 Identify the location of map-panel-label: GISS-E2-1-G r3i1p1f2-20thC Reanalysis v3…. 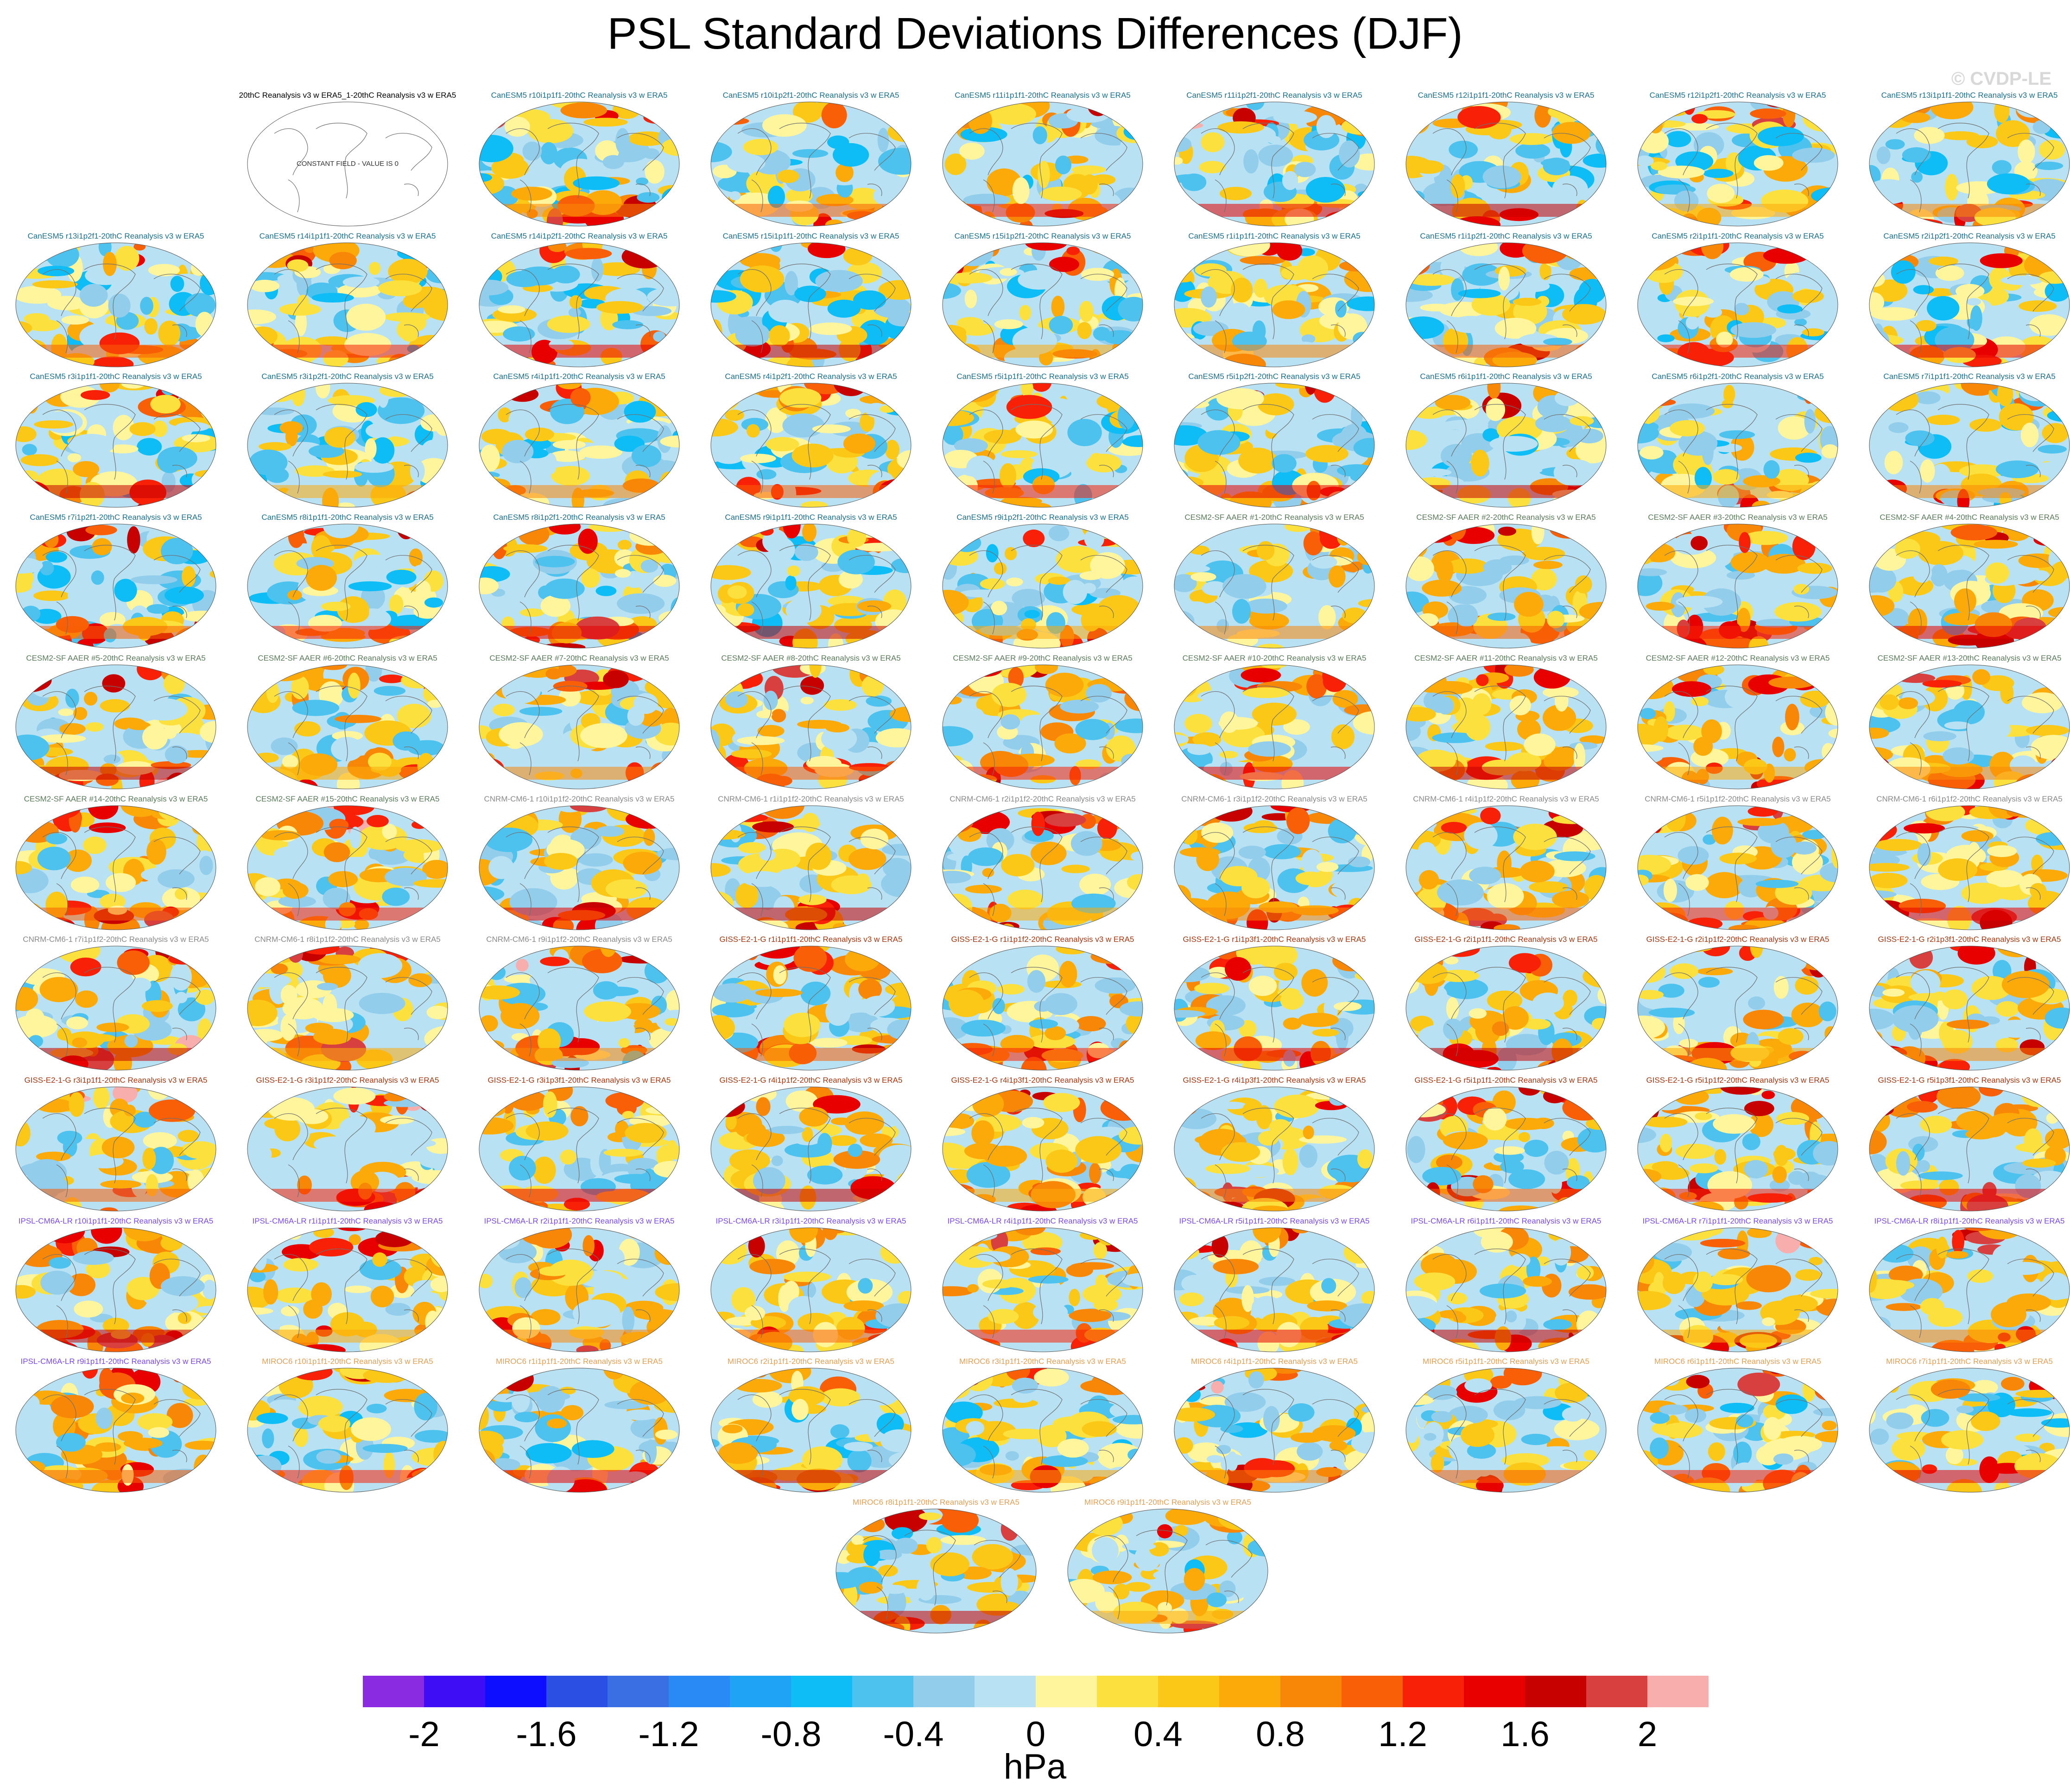
(347, 1080).